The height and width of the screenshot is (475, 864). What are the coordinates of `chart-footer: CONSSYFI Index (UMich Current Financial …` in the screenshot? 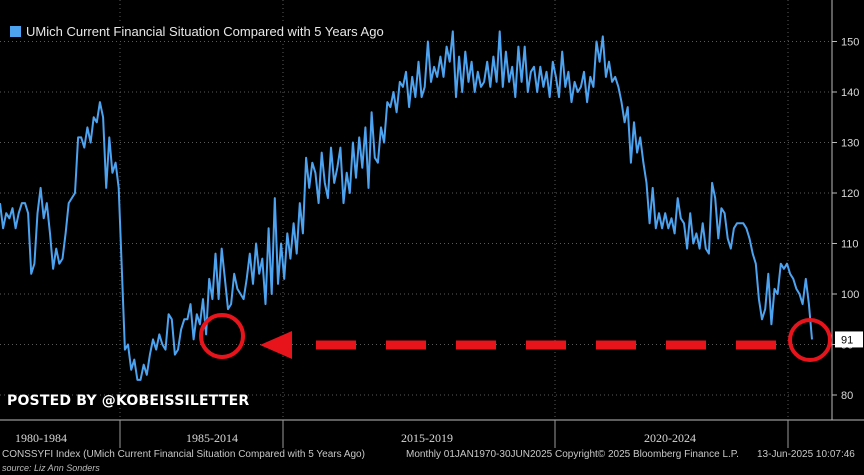 It's located at (432, 455).